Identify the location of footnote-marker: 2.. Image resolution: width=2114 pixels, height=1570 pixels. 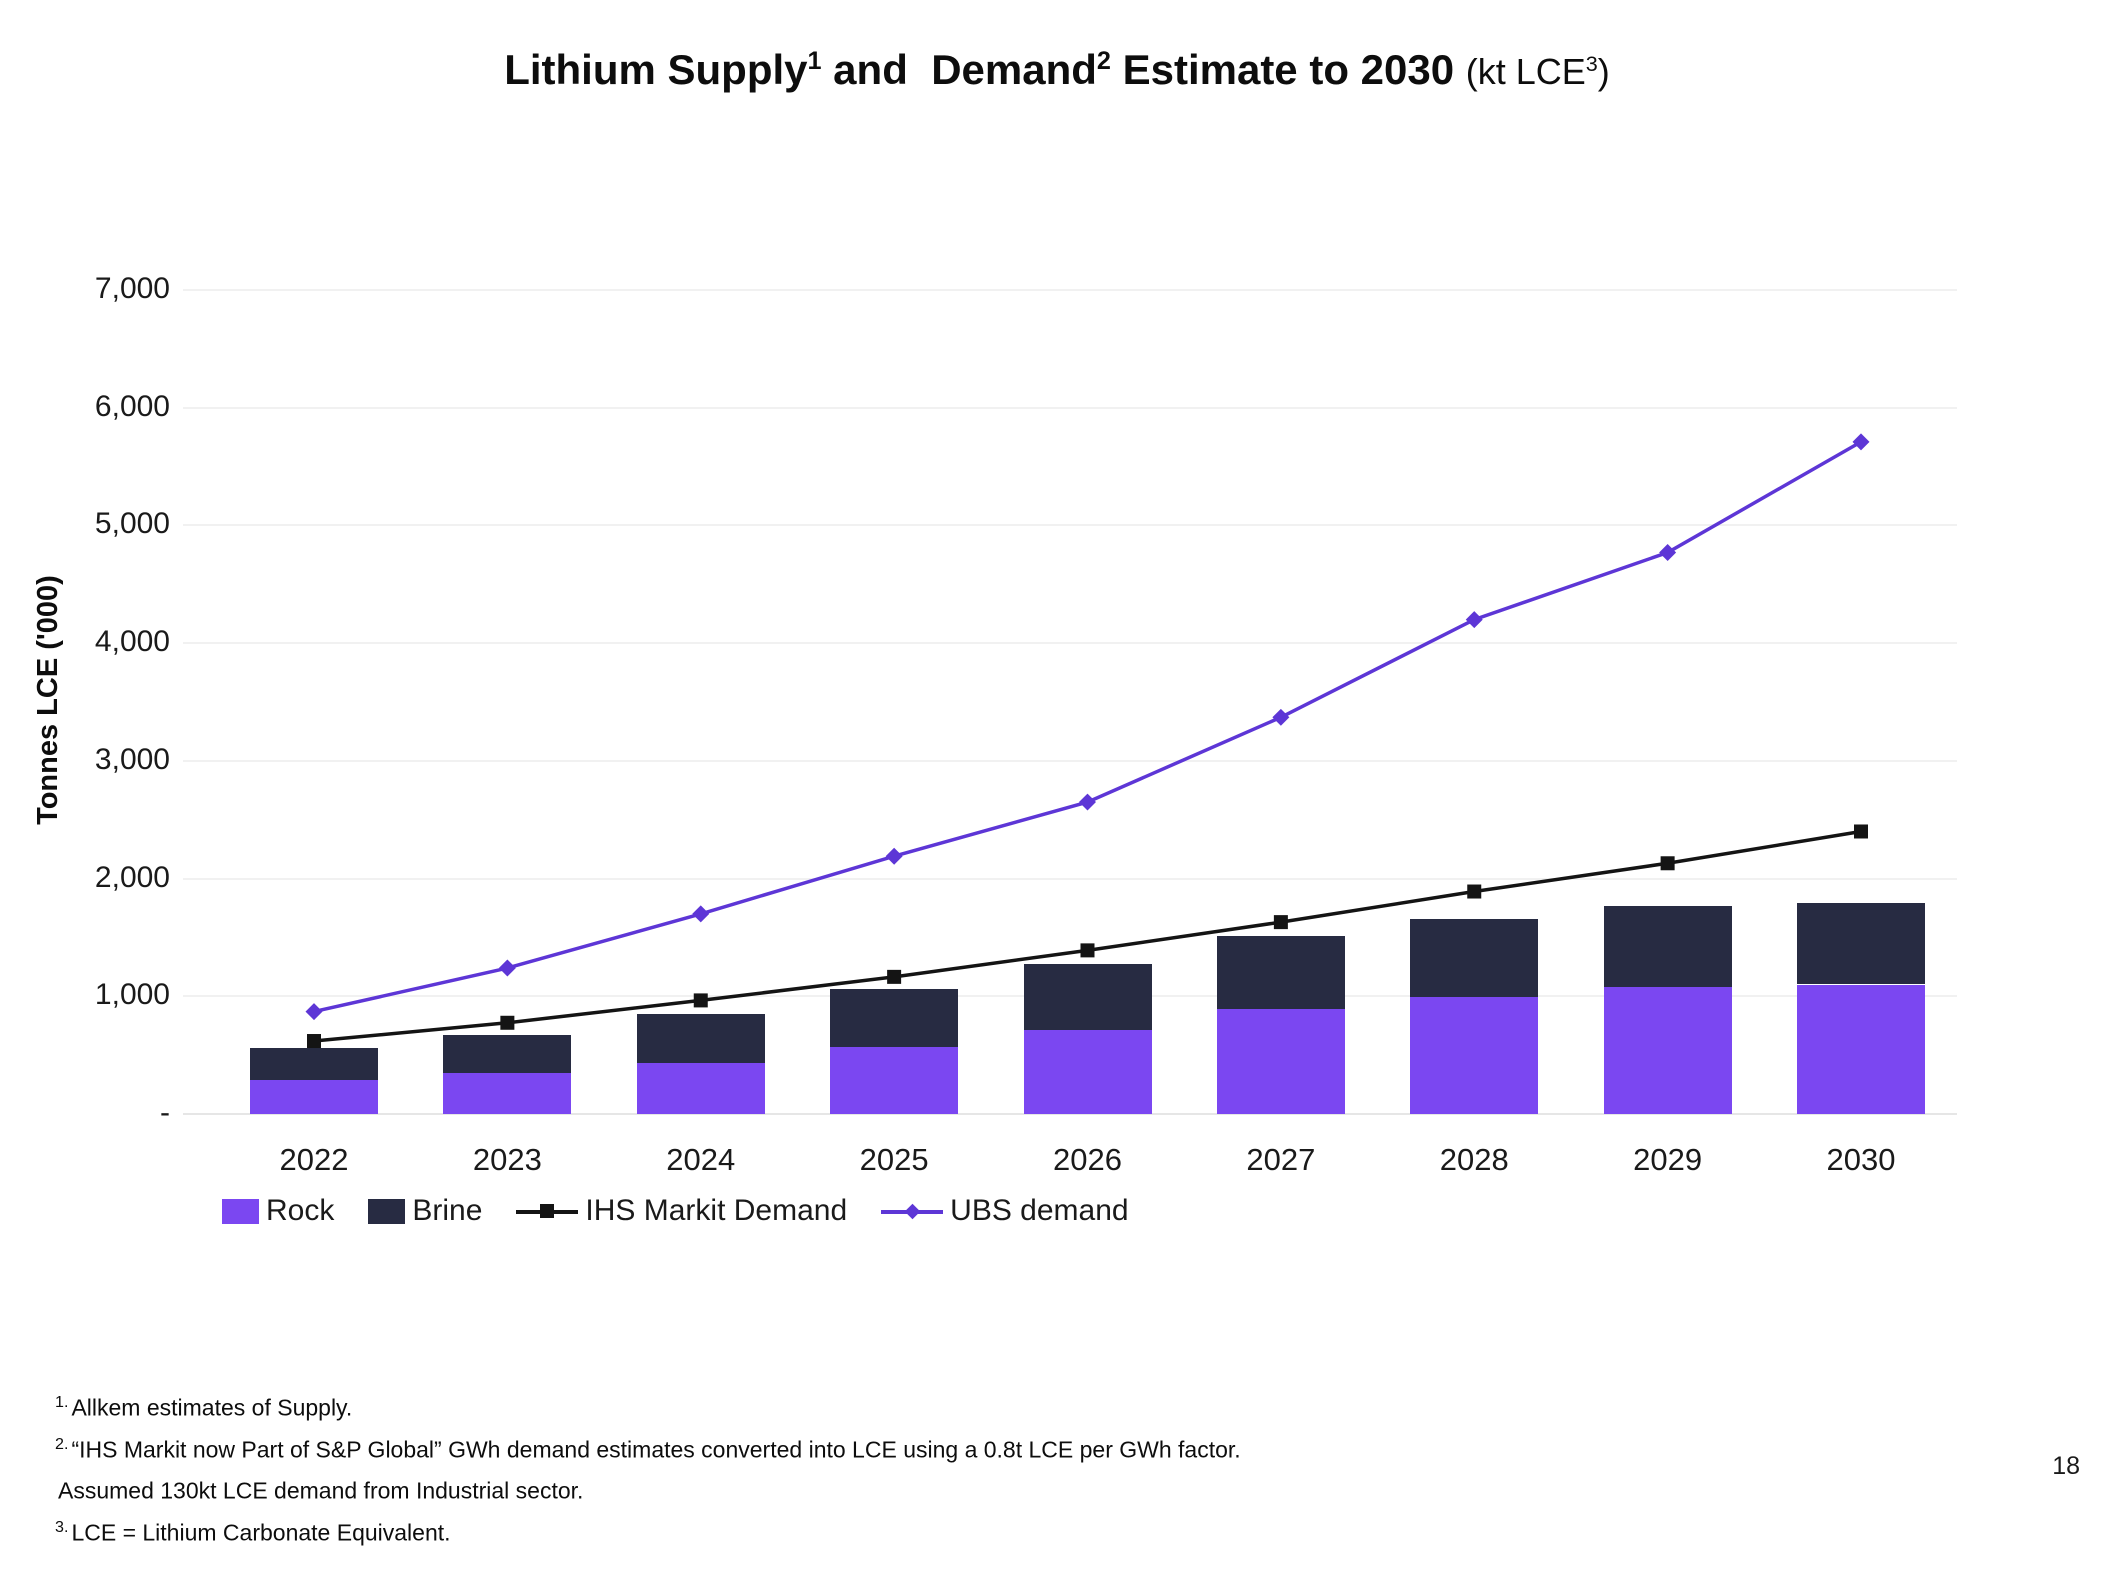
(62, 1443).